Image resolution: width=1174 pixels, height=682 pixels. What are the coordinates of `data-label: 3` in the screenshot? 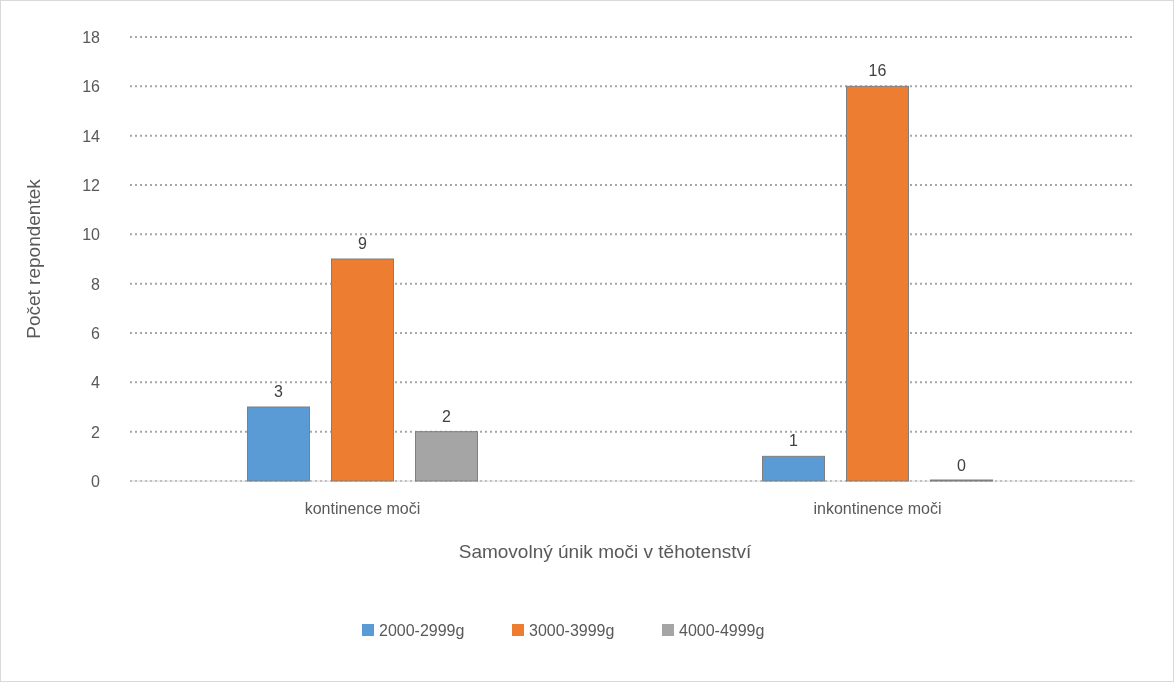 It's located at (279, 391).